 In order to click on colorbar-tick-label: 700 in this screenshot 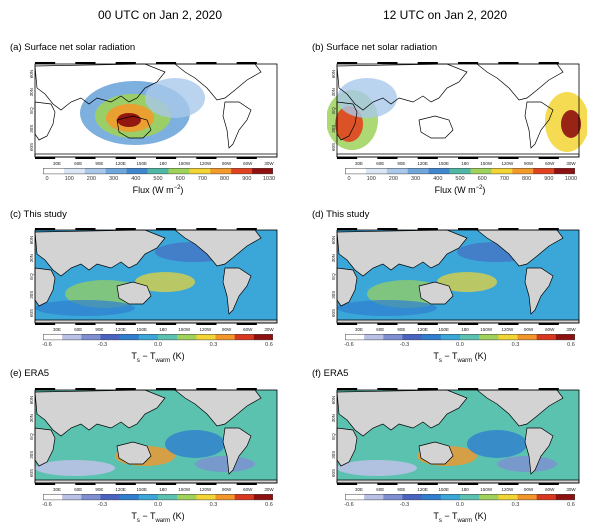, I will do `click(202, 179)`.